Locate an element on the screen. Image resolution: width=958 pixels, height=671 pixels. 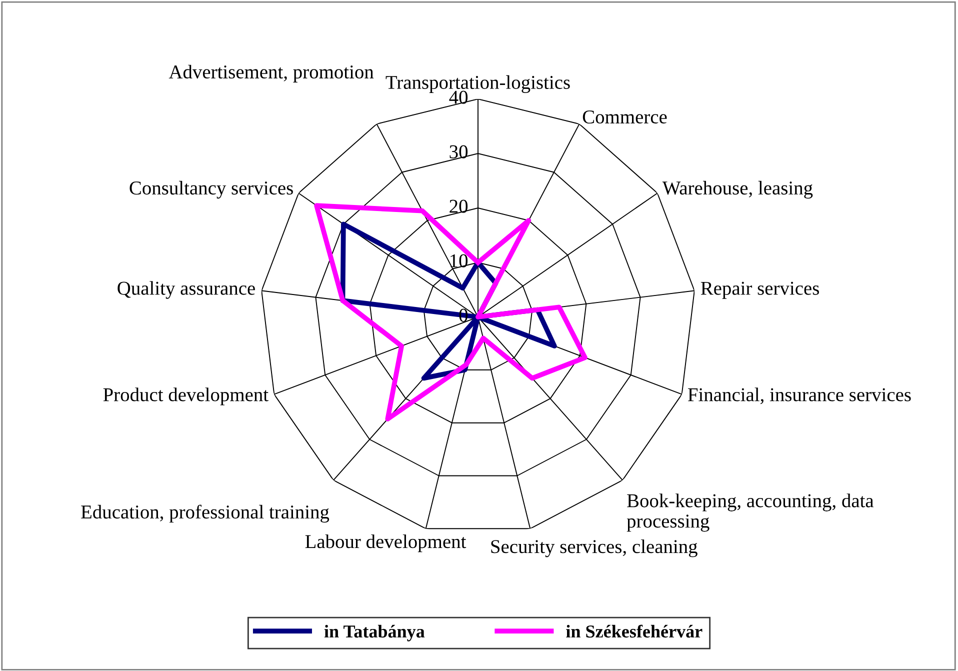
spoke-label: Financial, insurance services is located at coordinates (799, 396).